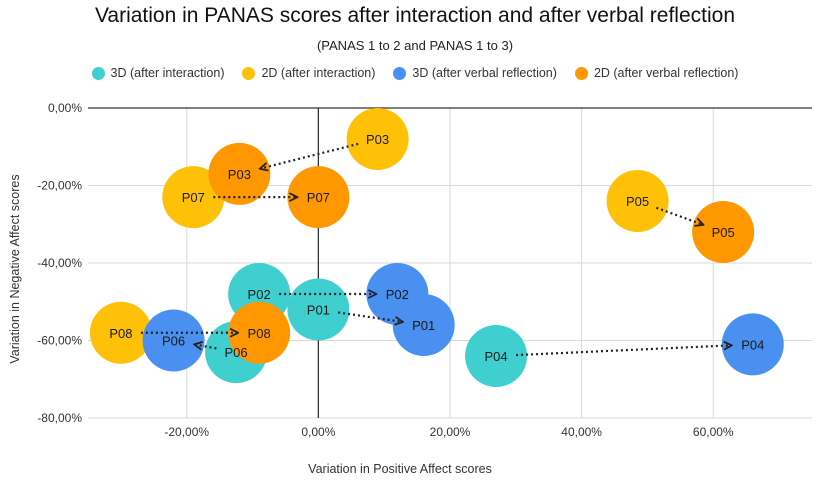 This screenshot has height=486, width=830. I want to click on y-tick-label: -80,00%, so click(59, 418).